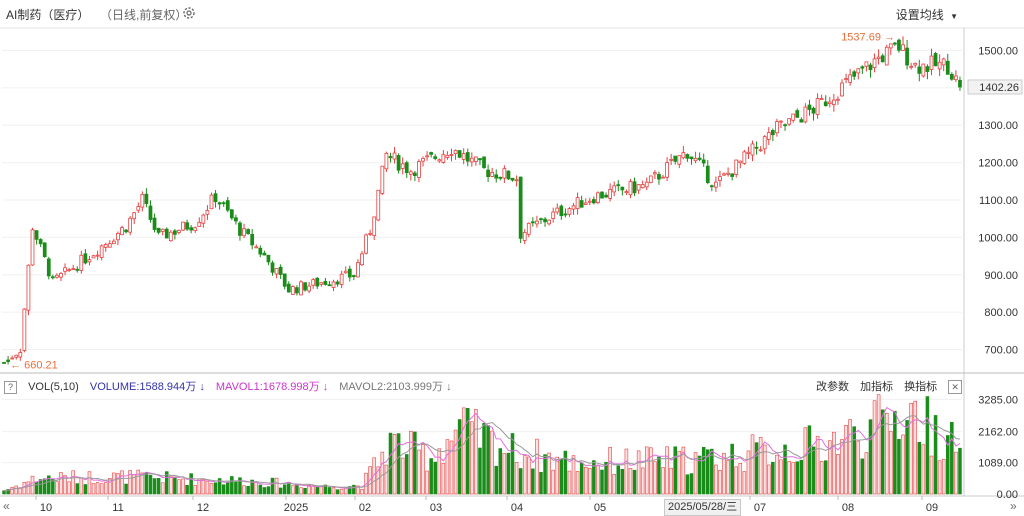 Image resolution: width=1024 pixels, height=516 pixels. What do you see at coordinates (998, 447) in the screenshot?
I see `volume-axis: 3285.00 2162.00 1089.00 0.00` at bounding box center [998, 447].